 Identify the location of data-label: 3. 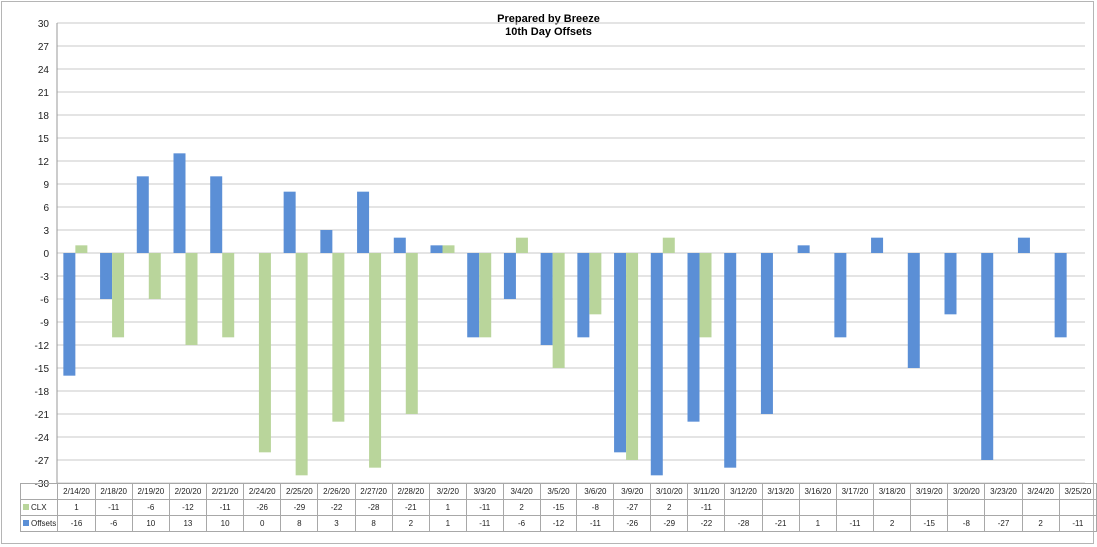
(336, 523).